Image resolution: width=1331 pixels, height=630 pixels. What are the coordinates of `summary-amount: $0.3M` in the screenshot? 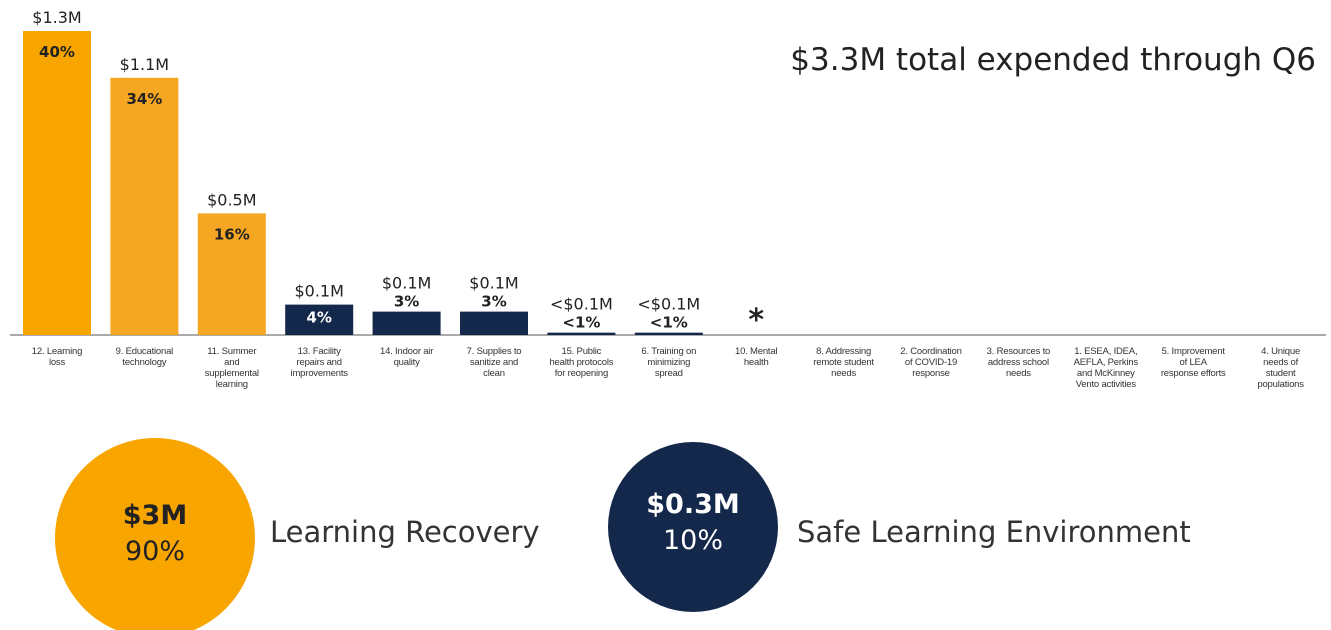 It's located at (693, 504).